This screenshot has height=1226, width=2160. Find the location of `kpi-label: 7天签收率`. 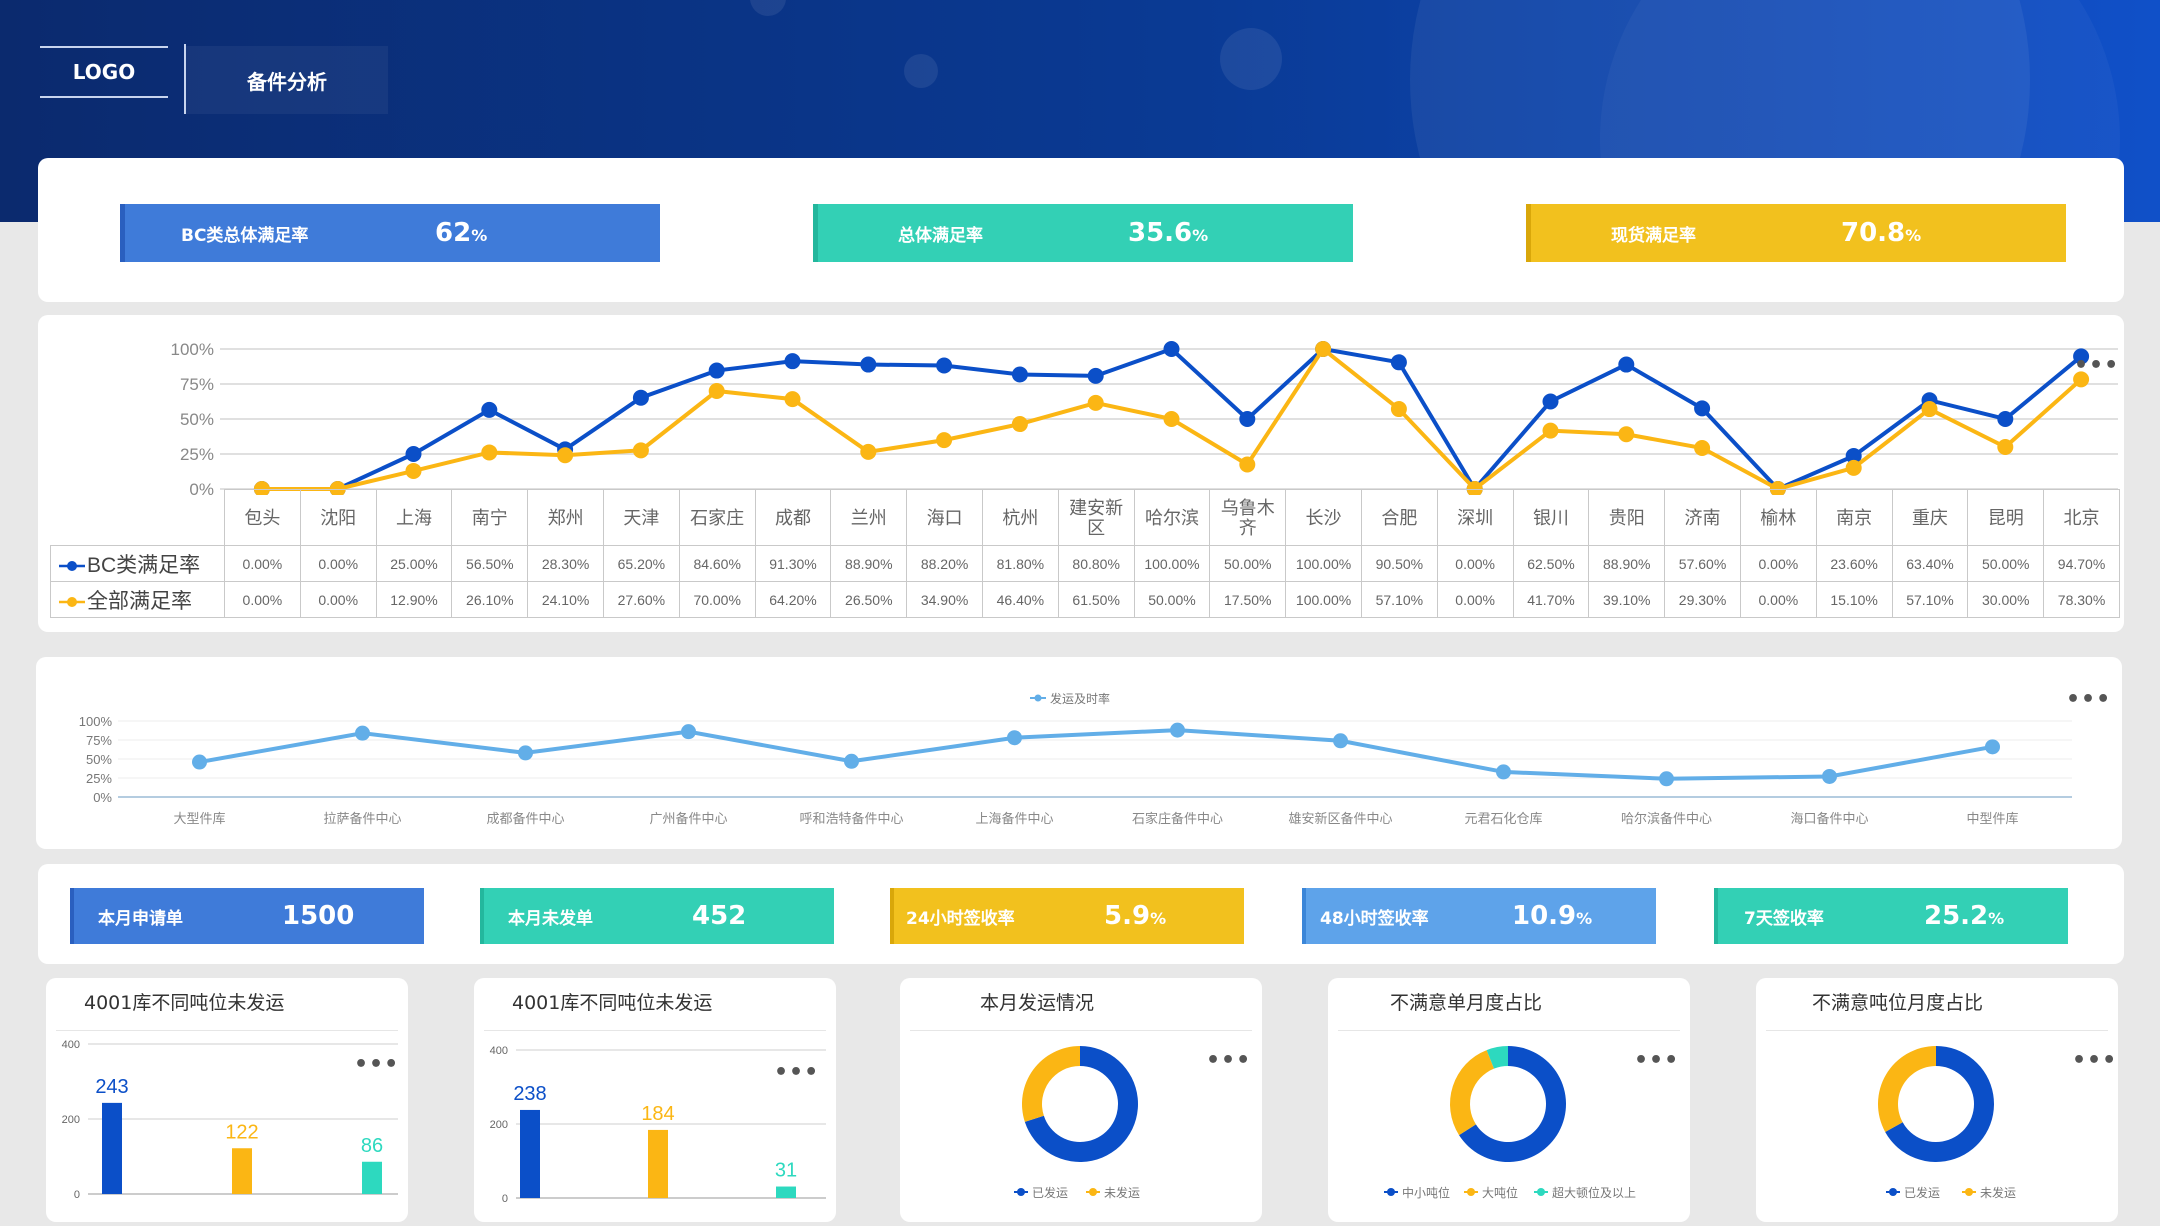

kpi-label: 7天签收率 is located at coordinates (1784, 918).